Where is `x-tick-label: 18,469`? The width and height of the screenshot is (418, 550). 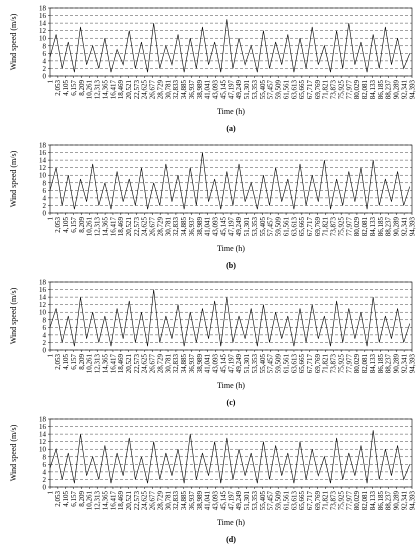
x-tick-label: 18,469 is located at coordinates (121, 501).